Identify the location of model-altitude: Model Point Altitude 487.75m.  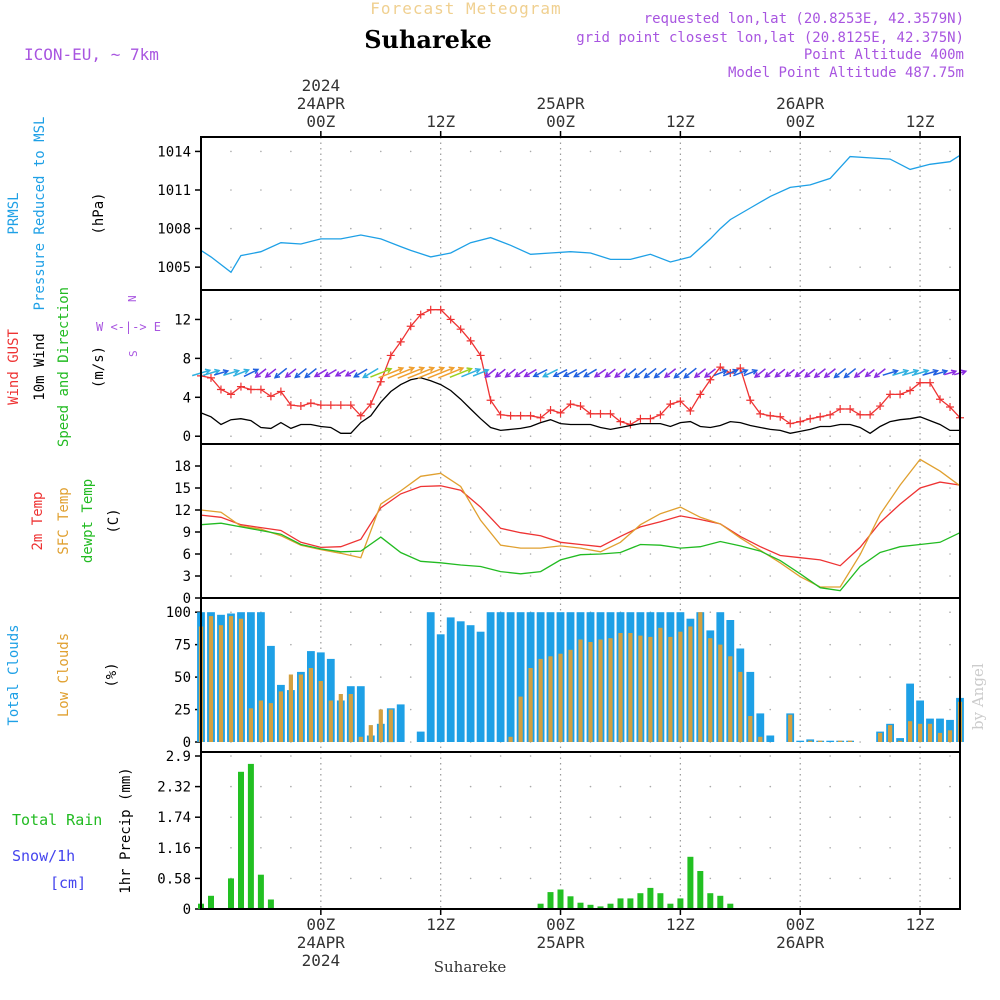
(846, 73).